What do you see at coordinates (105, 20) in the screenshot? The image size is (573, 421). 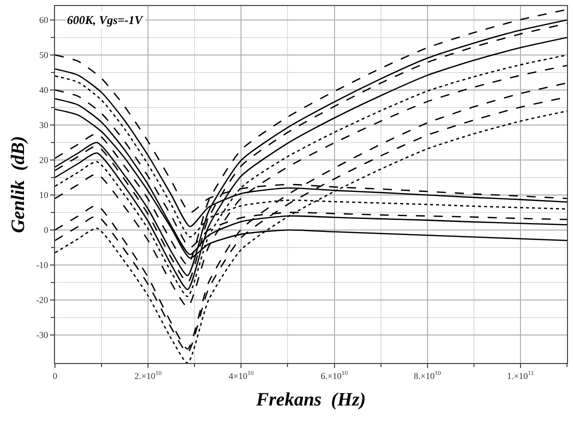 I see `annotation: 600K, Vgs=-1V` at bounding box center [105, 20].